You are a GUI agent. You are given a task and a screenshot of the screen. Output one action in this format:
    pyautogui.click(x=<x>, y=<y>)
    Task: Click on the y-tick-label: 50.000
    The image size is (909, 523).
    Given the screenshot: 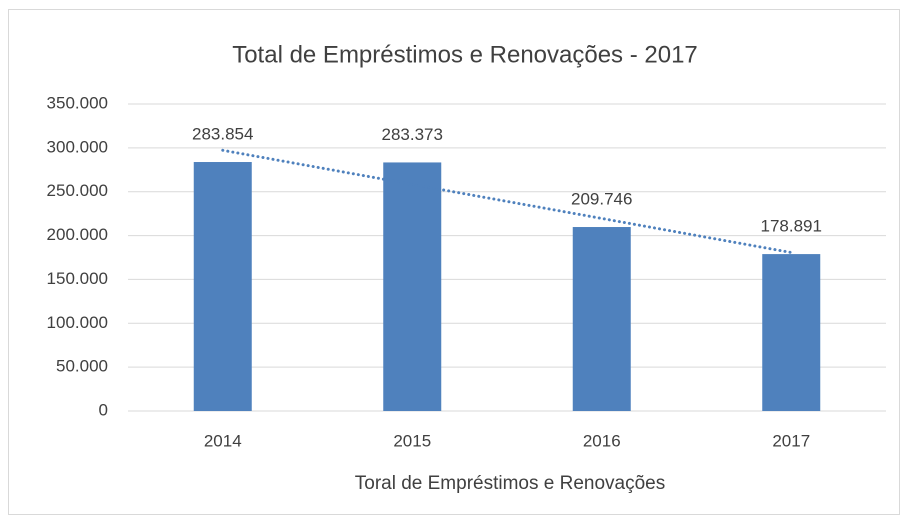 What is the action you would take?
    pyautogui.click(x=82, y=366)
    